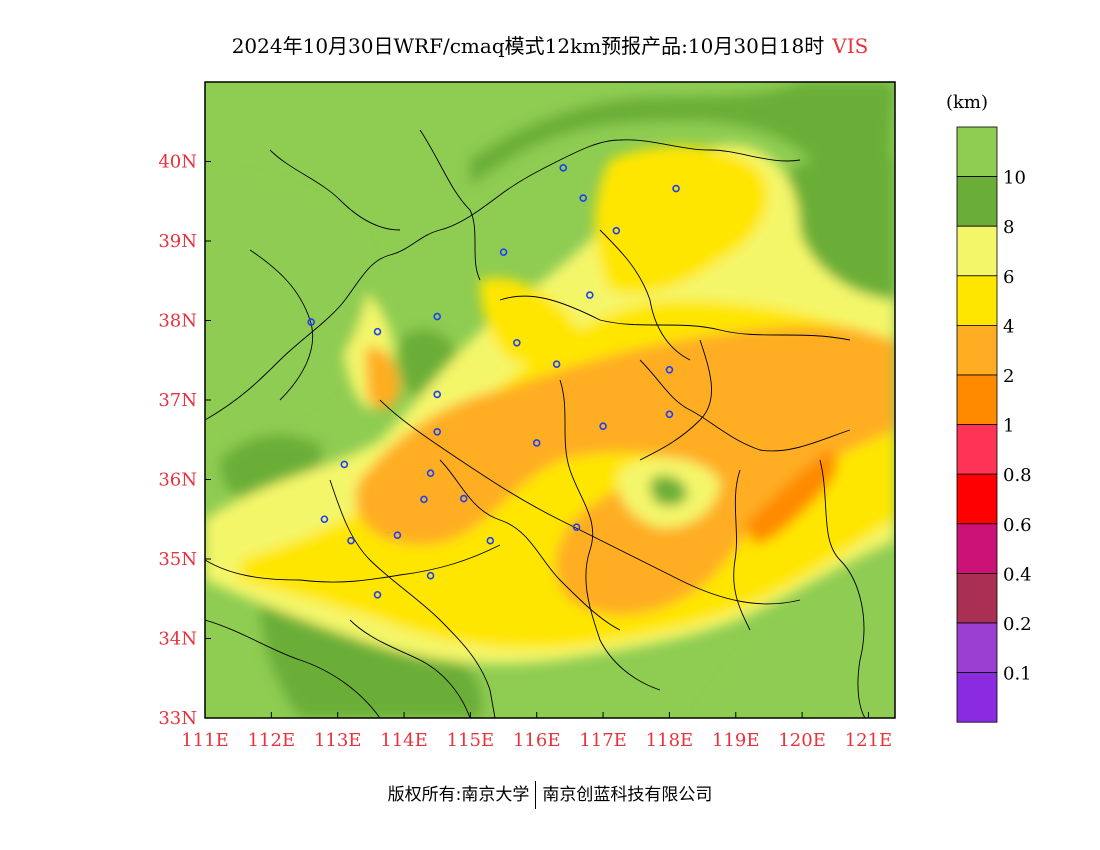 The height and width of the screenshot is (850, 1100). Describe the element at coordinates (471, 740) in the screenshot. I see `lon-tick-label: 115E` at that location.